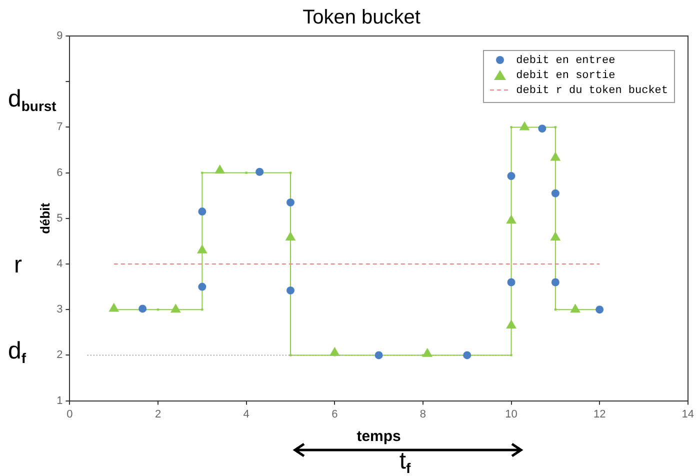 The image size is (697, 476). Describe the element at coordinates (592, 91) in the screenshot. I see `legend-label: debit r du token bucket` at that location.